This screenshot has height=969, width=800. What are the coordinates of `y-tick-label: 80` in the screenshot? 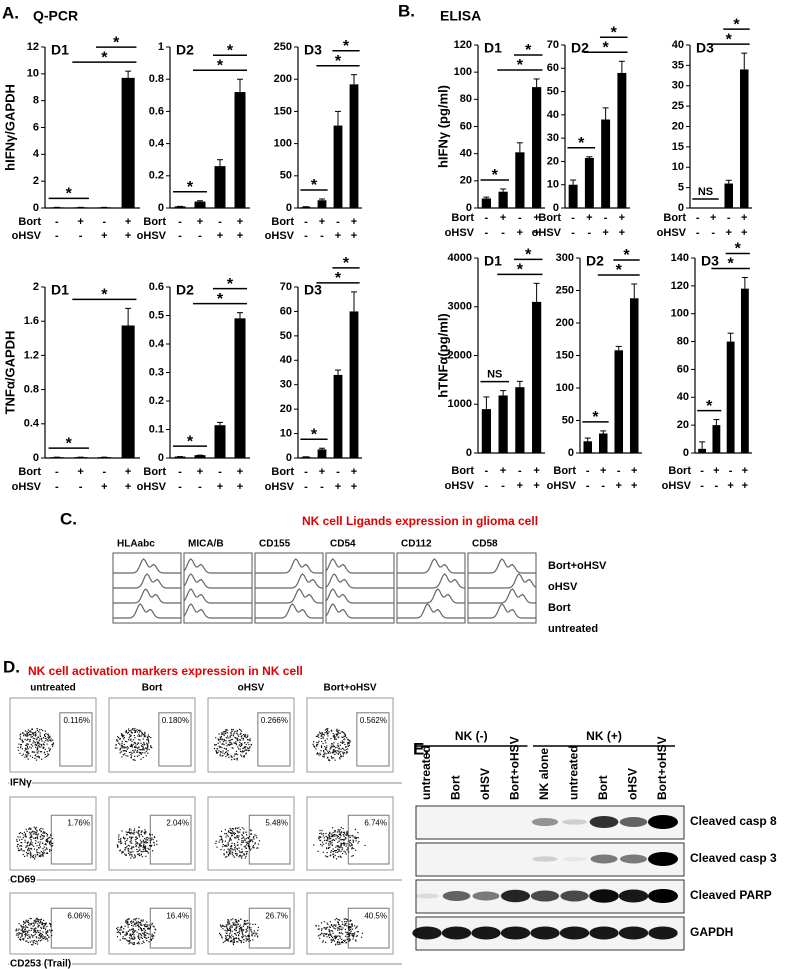 It's located at (683, 341).